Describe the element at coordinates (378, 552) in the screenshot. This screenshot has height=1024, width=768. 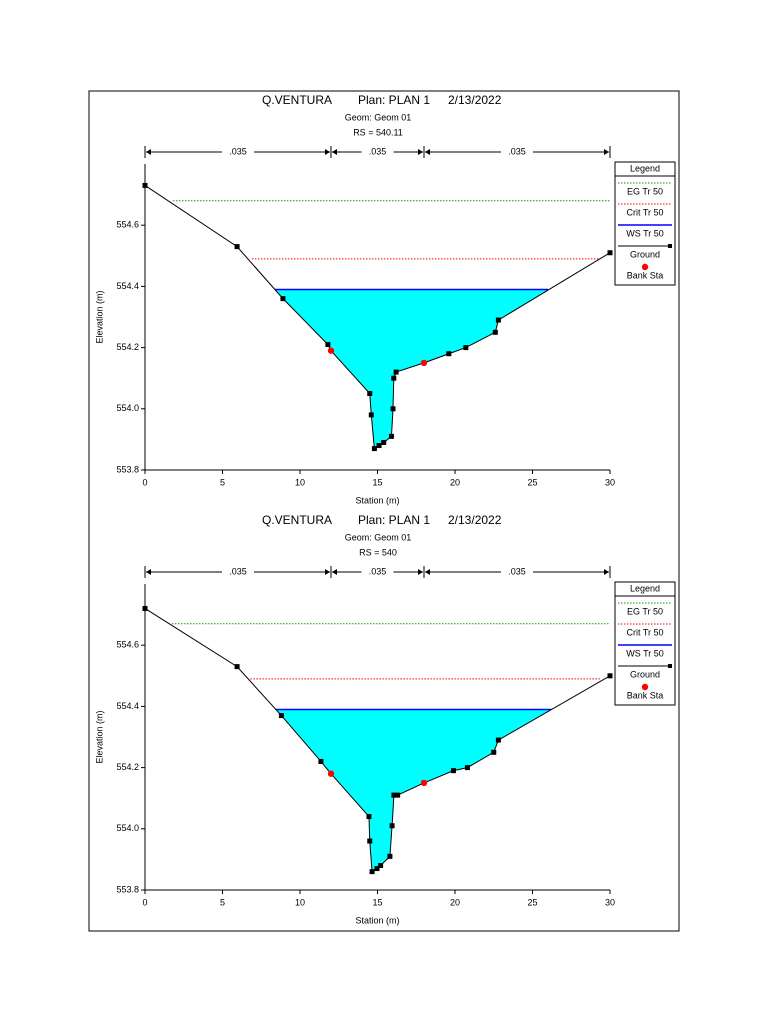
I see `rs-label: RS = 540` at that location.